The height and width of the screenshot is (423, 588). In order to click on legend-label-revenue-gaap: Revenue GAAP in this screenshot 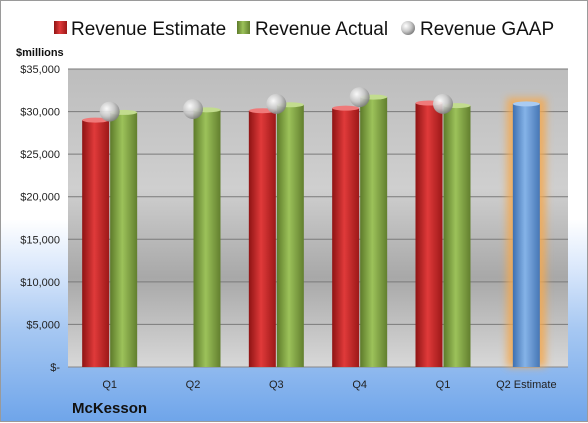, I will do `click(487, 29)`.